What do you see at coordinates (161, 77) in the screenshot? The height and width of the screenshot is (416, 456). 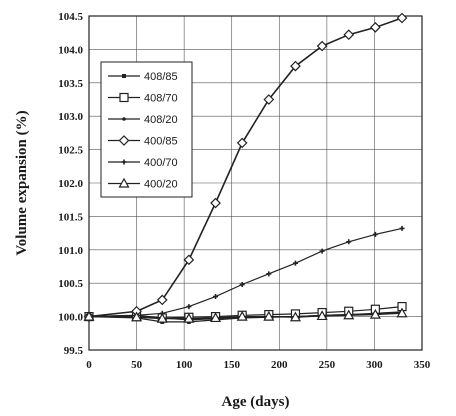 I see `legend-label: 408/85` at bounding box center [161, 77].